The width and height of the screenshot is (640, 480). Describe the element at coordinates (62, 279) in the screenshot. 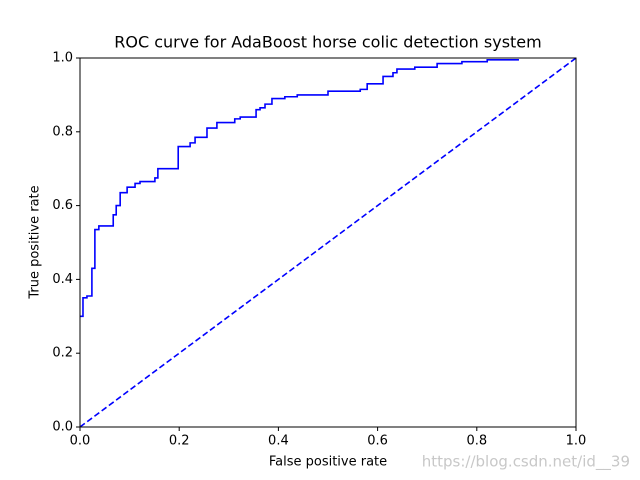

I see `y-tick-label: 0.4` at that location.